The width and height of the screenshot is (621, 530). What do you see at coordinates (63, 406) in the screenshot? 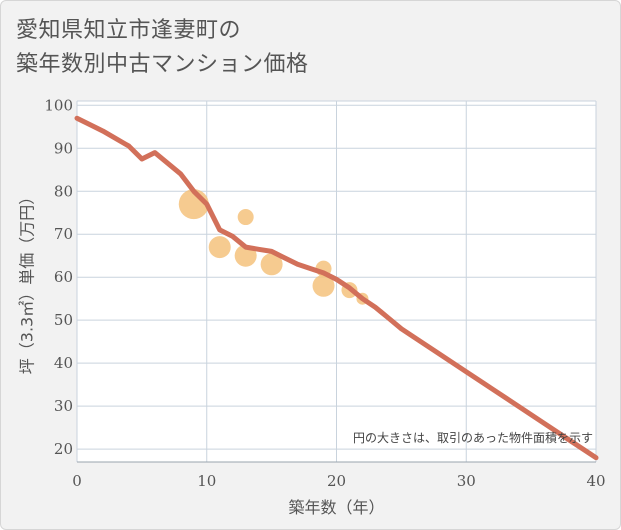
I see `y-tick-label: 30` at bounding box center [63, 406].